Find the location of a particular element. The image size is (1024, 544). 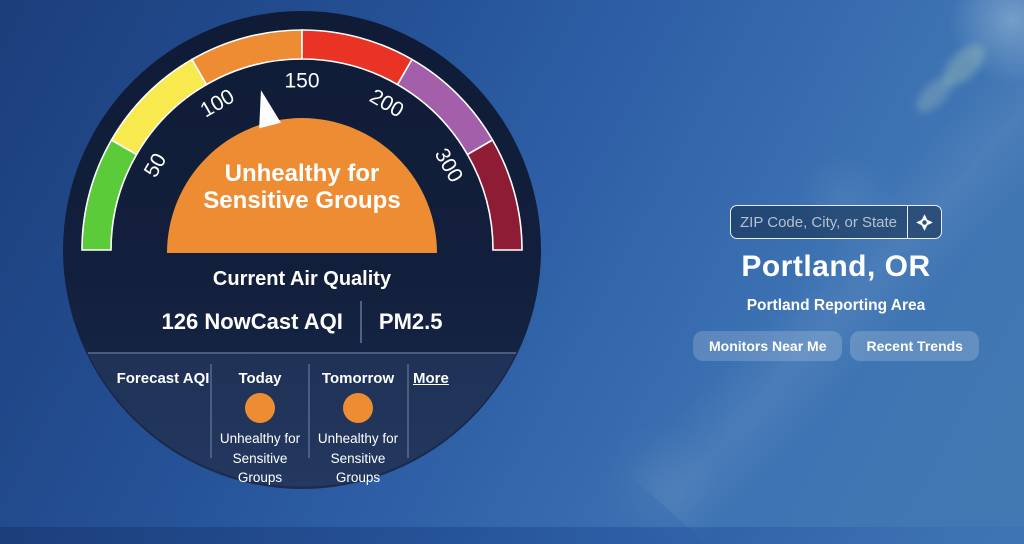

forecast-aqi-heading: Forecast AQI is located at coordinates (163, 378).